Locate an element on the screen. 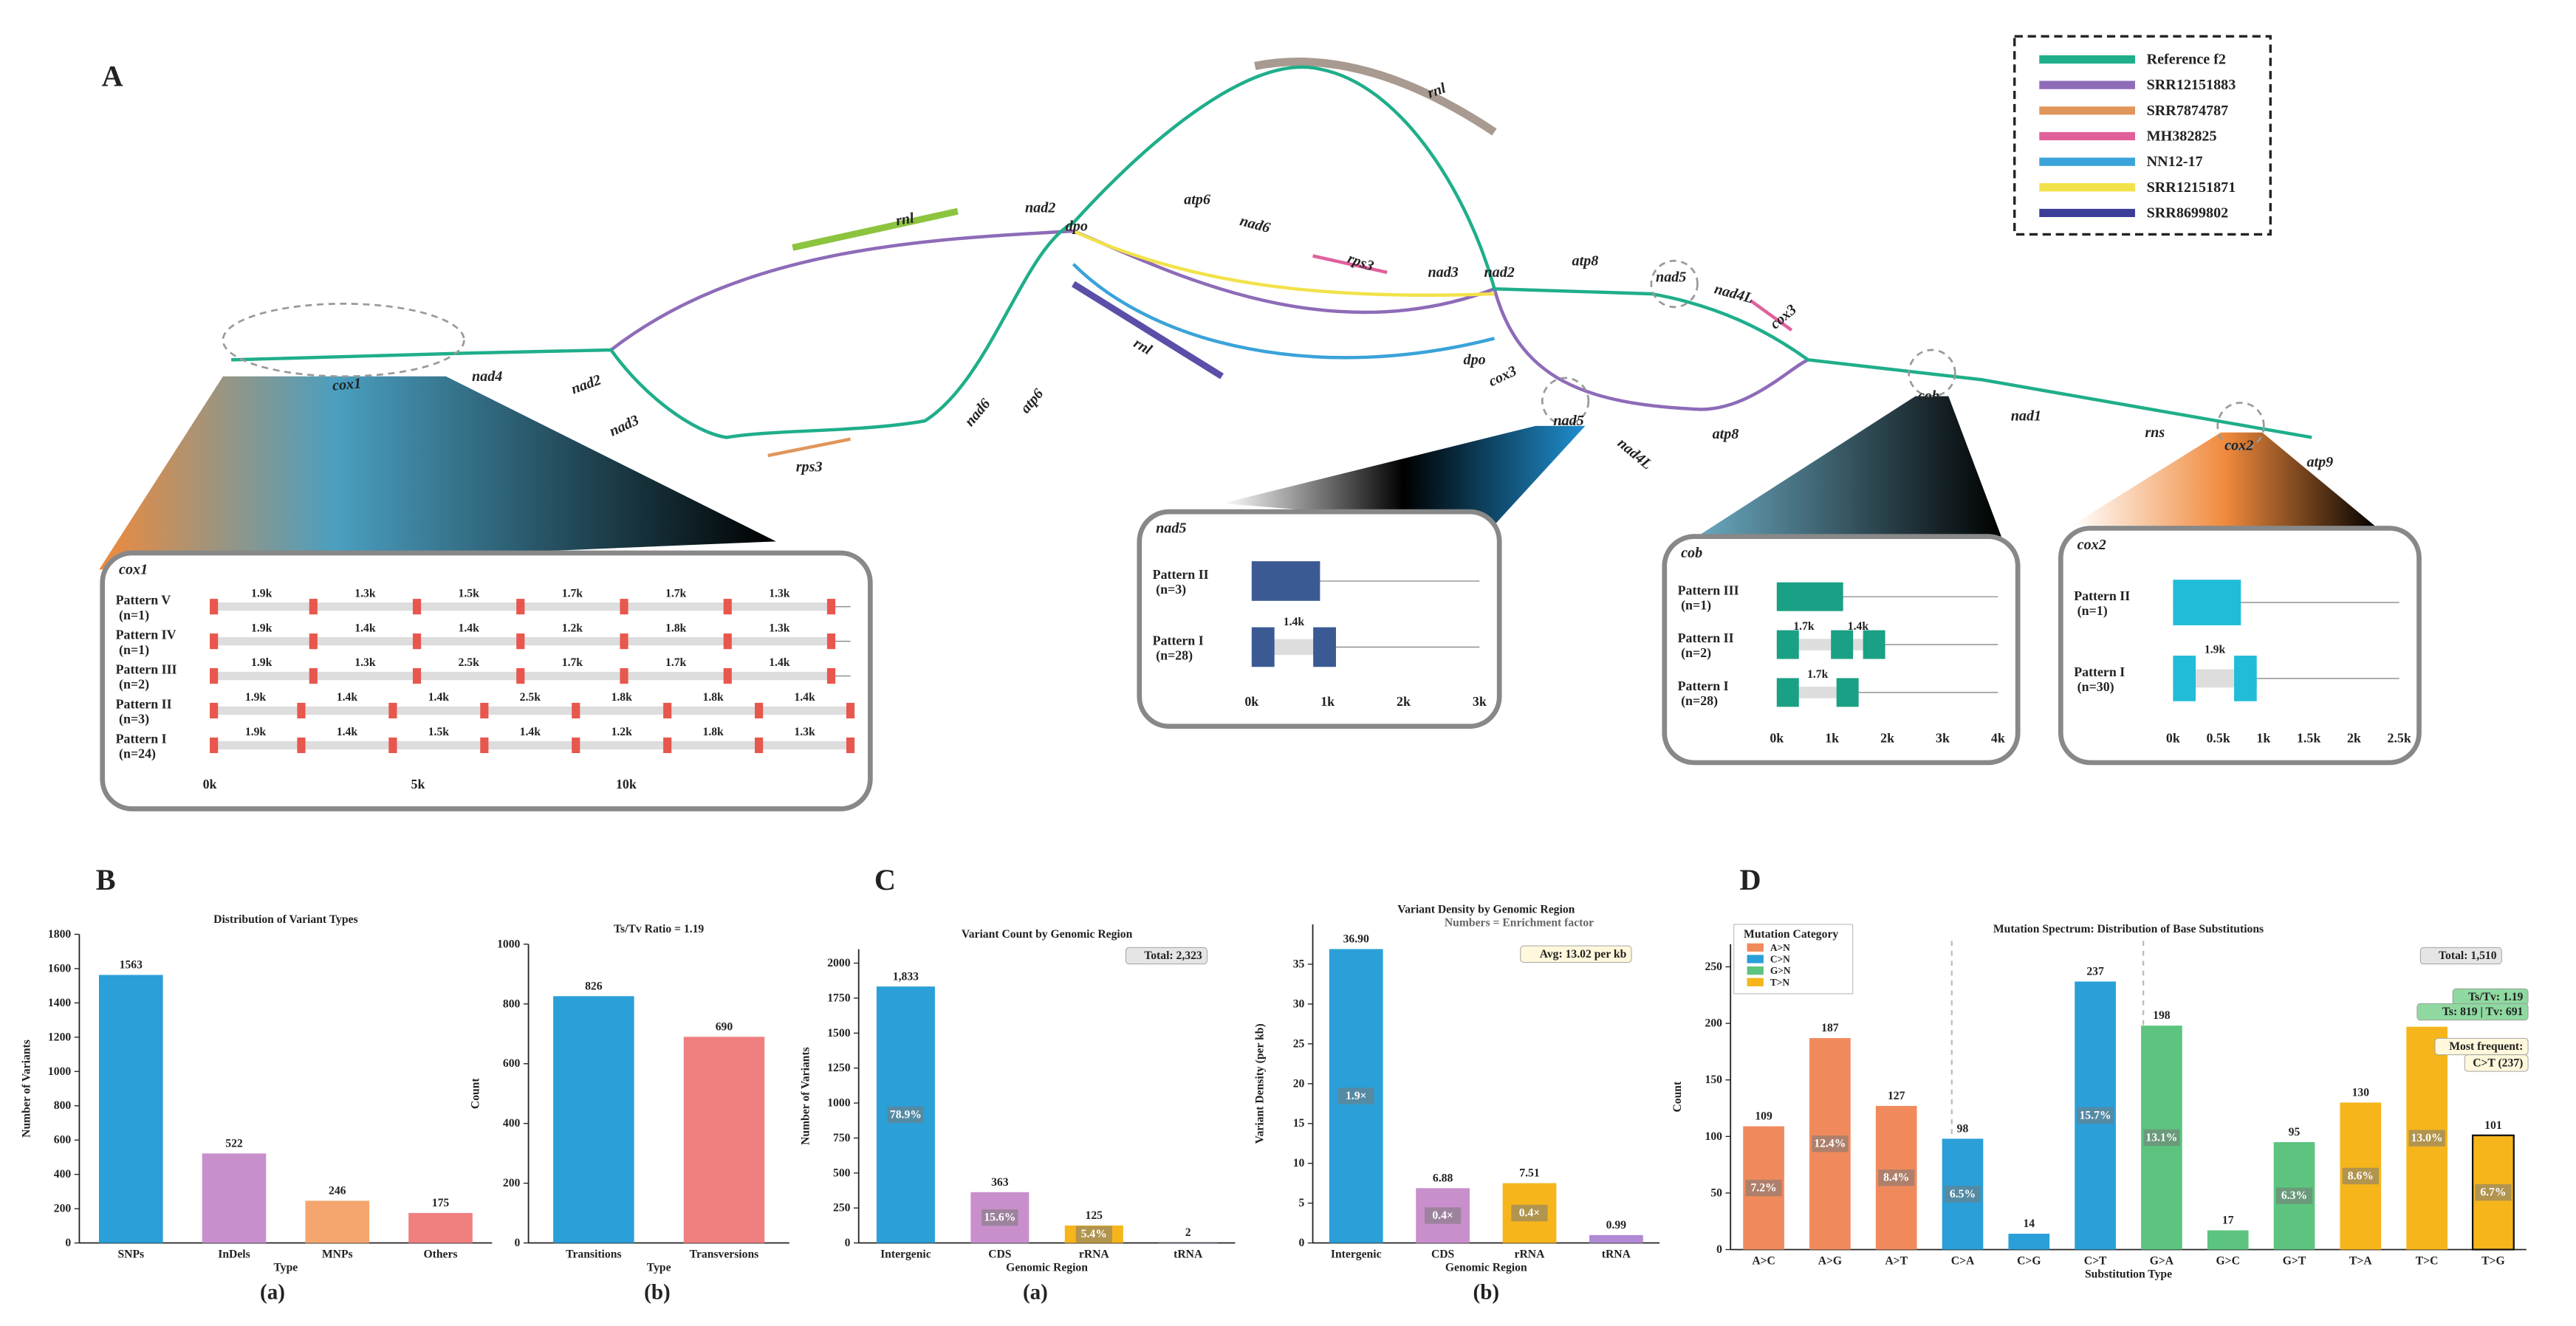  y-tick-label: 400 is located at coordinates (512, 1123).